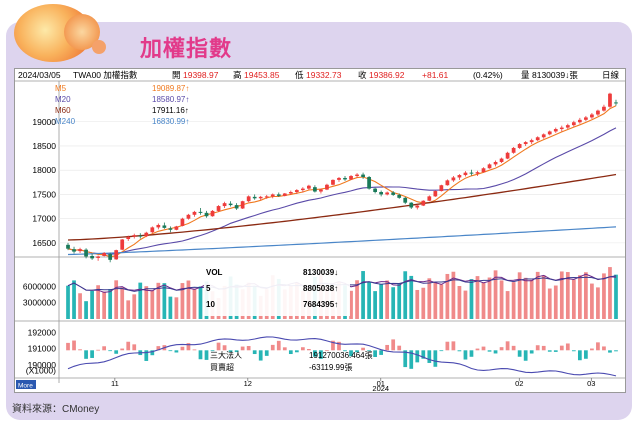 The image size is (638, 426). I want to click on legend-ma5-label: M5, so click(61, 88).